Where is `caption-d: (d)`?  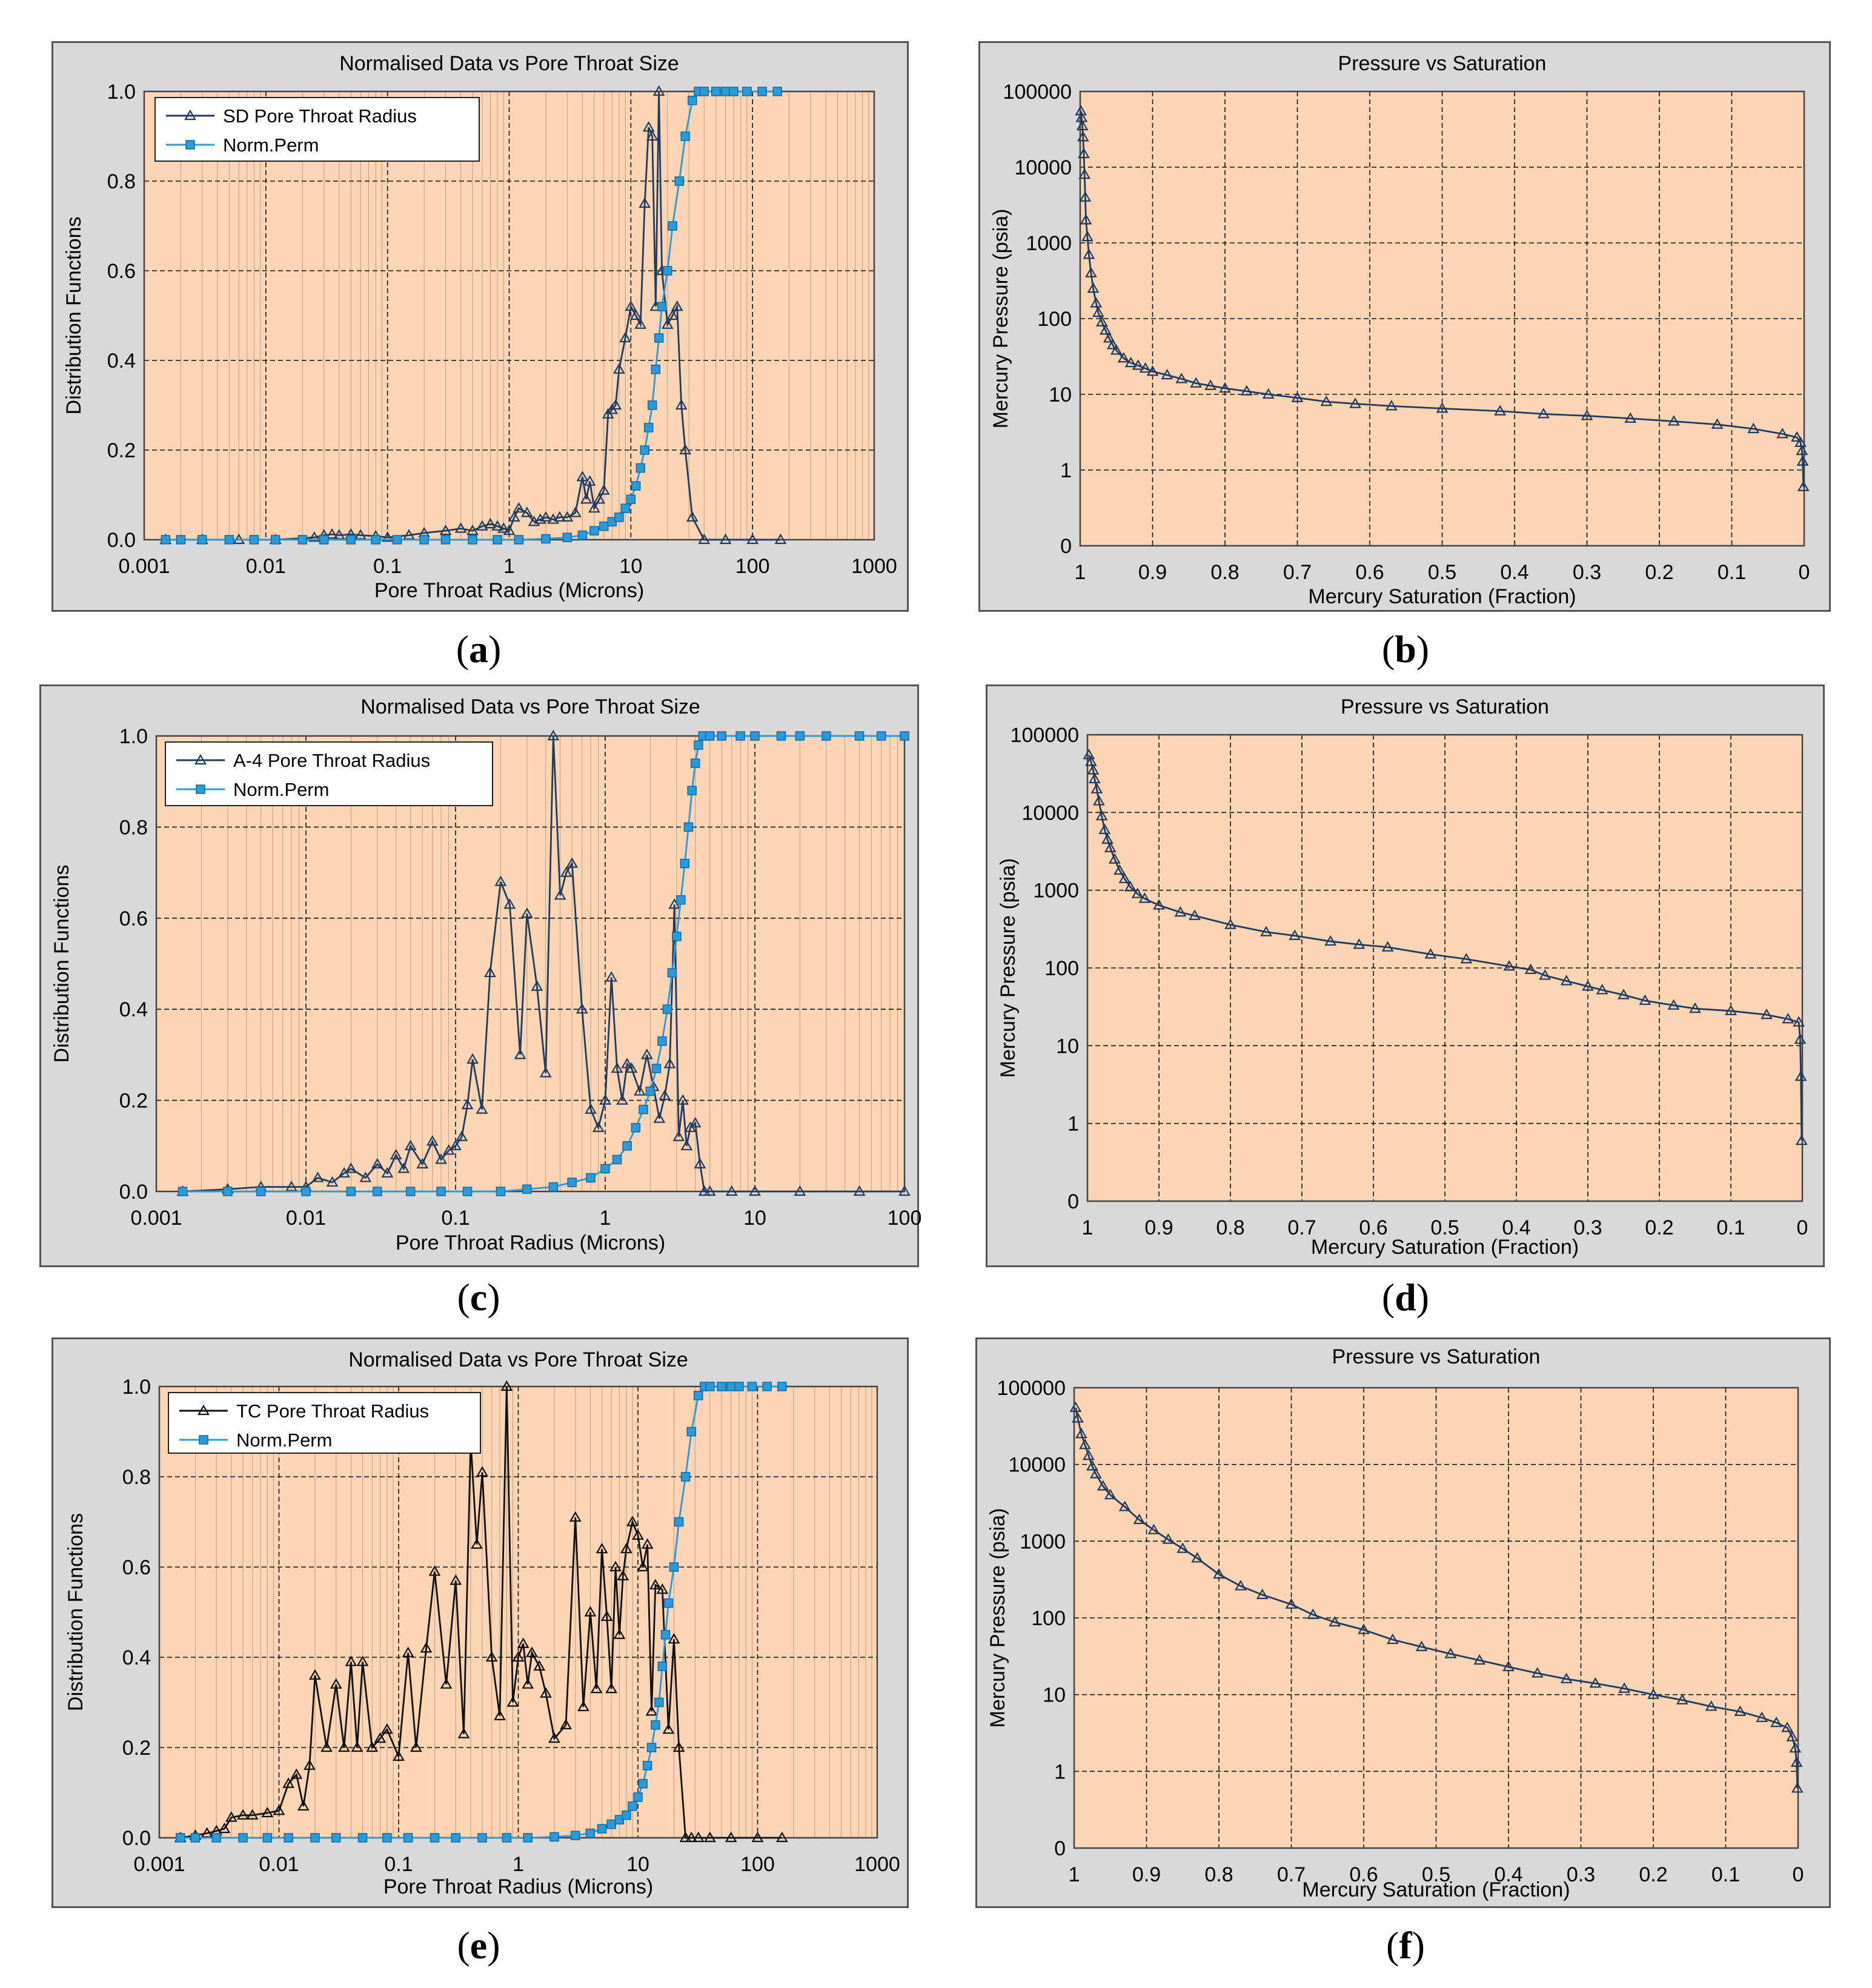 caption-d: (d) is located at coordinates (1405, 1297).